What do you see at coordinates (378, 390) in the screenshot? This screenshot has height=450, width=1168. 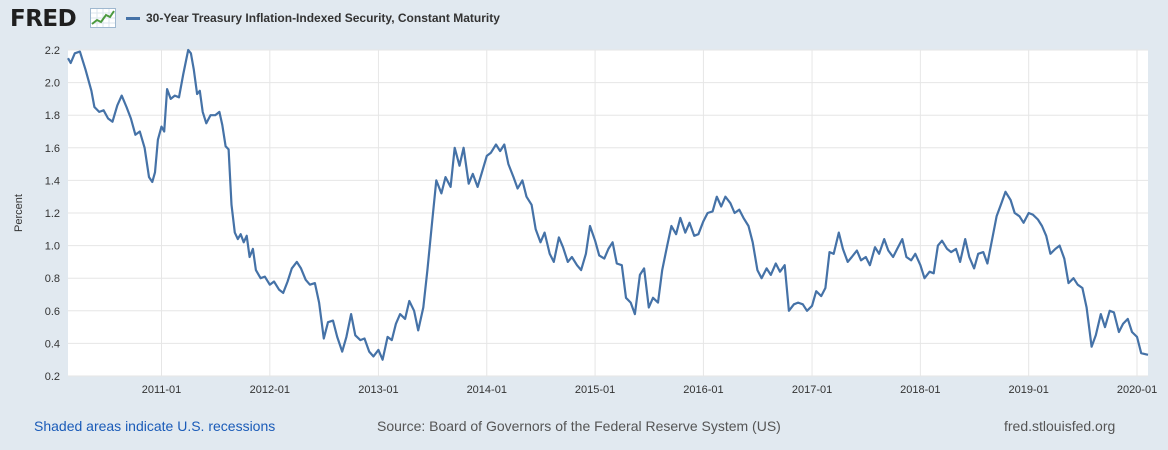 I see `x-tick-label: 2013-01` at bounding box center [378, 390].